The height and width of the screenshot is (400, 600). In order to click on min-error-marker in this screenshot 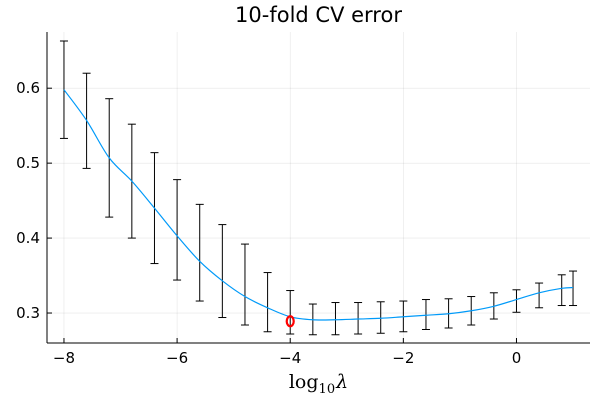, I will do `click(290, 321)`.